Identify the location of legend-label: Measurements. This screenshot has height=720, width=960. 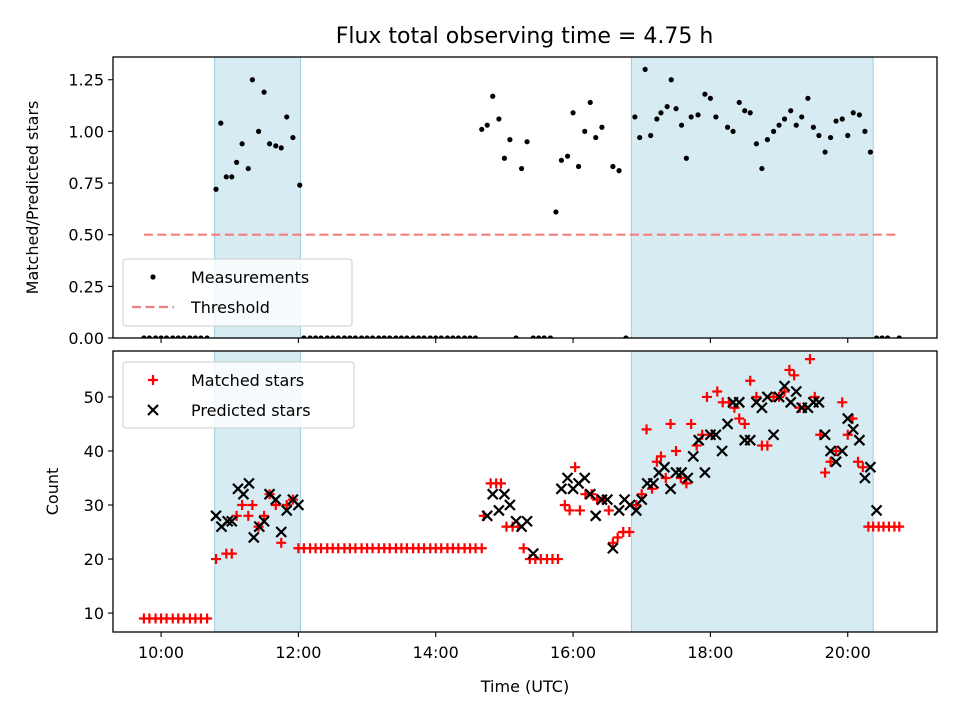
(250, 277).